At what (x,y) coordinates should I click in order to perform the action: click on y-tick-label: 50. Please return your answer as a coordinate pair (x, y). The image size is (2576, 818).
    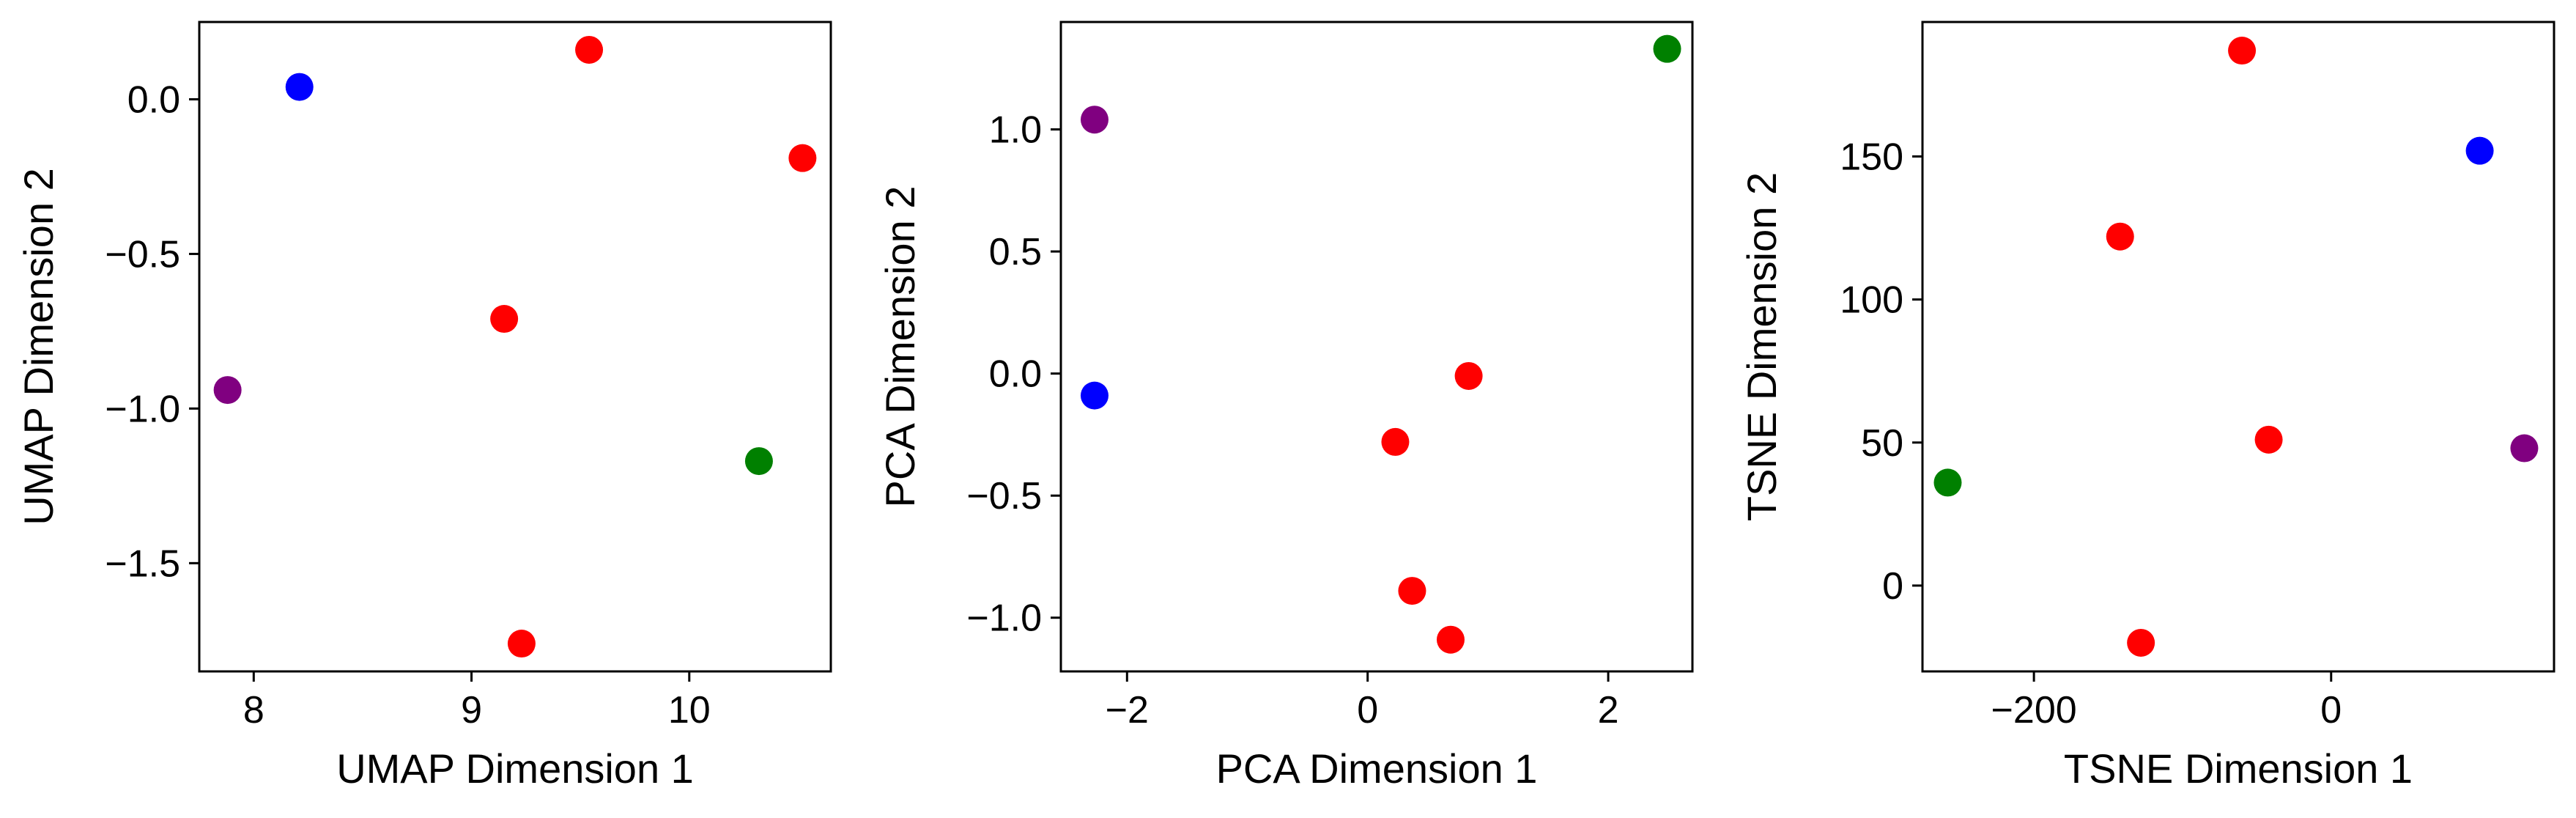
    Looking at the image, I should click on (1882, 443).